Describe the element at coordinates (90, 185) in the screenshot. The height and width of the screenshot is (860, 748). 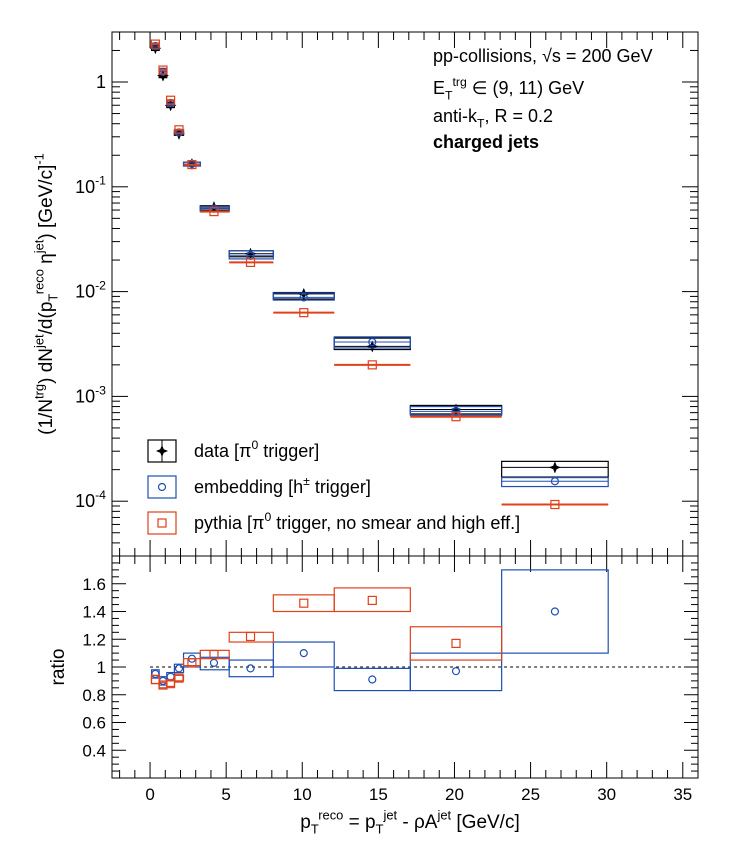
I see `y-tick-label: 10-1​` at that location.